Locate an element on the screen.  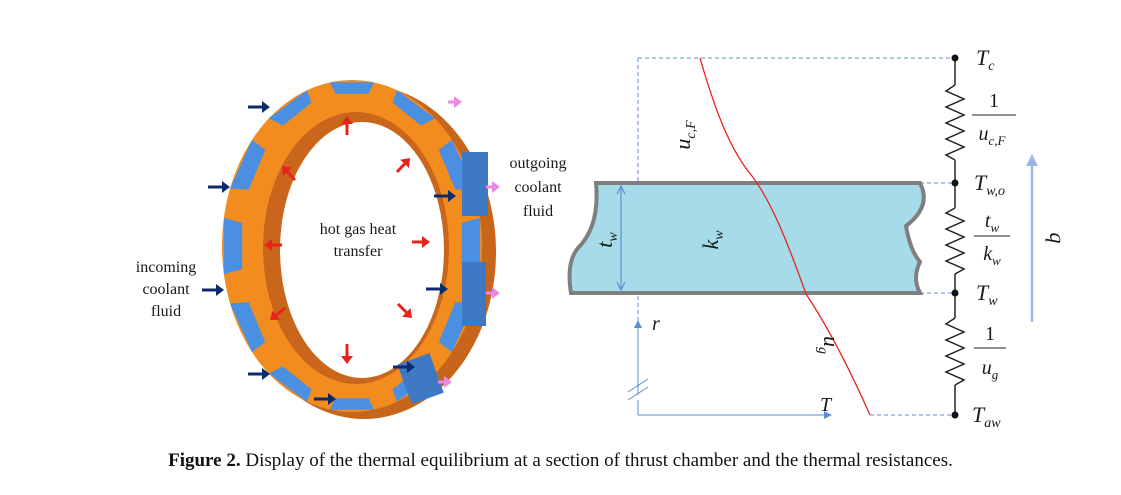
node-Two is located at coordinates (955, 183).